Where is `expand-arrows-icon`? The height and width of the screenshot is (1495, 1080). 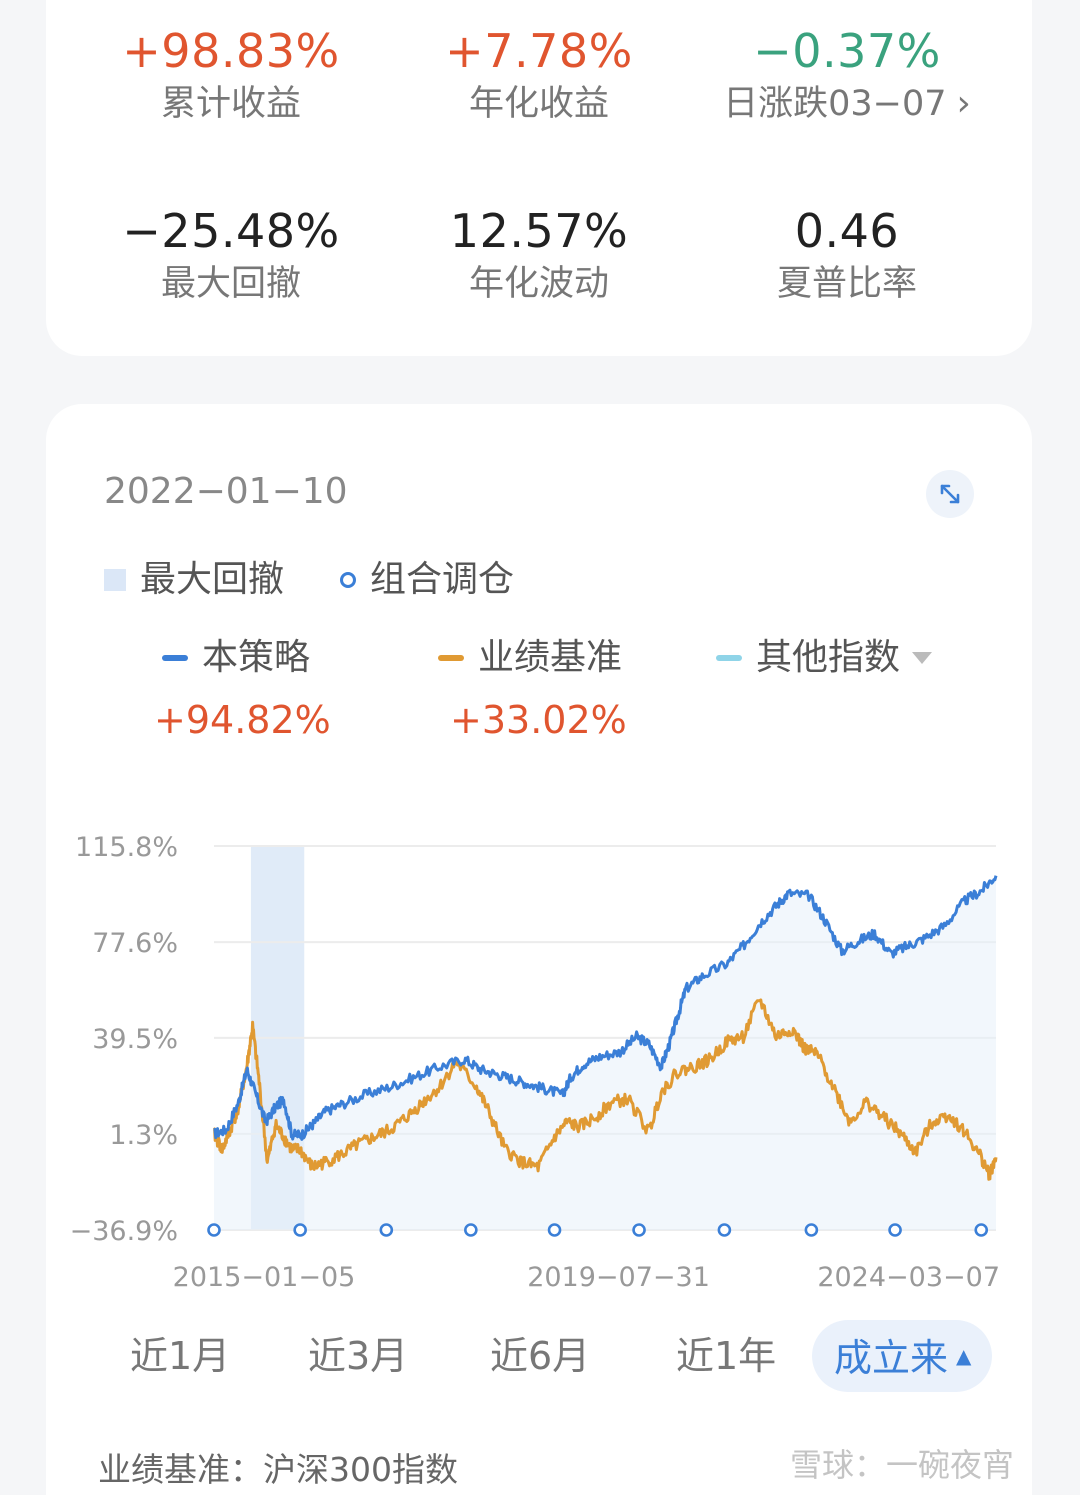 expand-arrows-icon is located at coordinates (950, 494).